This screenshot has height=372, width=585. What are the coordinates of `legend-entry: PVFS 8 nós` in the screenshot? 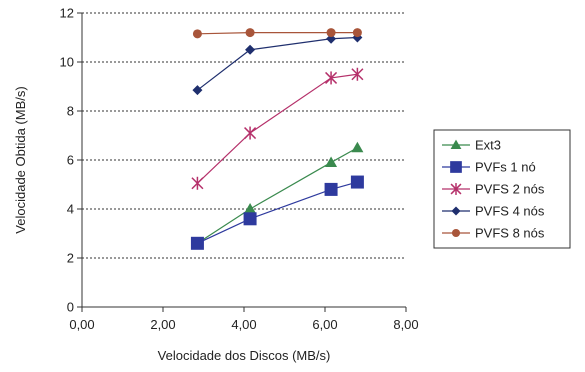 It's located at (493, 233).